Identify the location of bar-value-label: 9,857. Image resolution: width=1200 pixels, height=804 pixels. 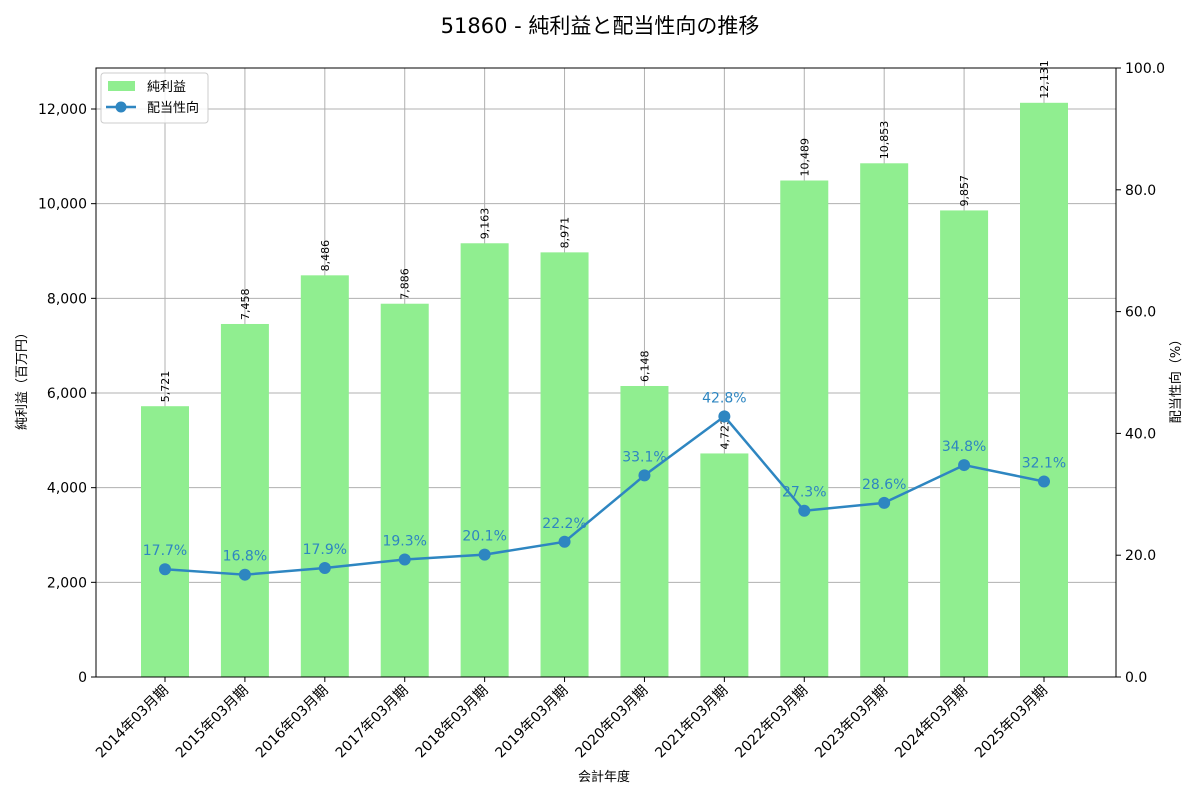
(964, 191).